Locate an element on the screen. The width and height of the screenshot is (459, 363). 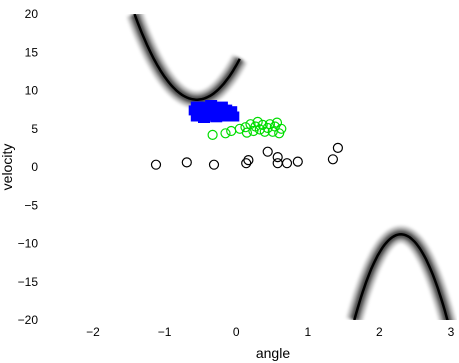
x-tick-label: −1 is located at coordinates (165, 332).